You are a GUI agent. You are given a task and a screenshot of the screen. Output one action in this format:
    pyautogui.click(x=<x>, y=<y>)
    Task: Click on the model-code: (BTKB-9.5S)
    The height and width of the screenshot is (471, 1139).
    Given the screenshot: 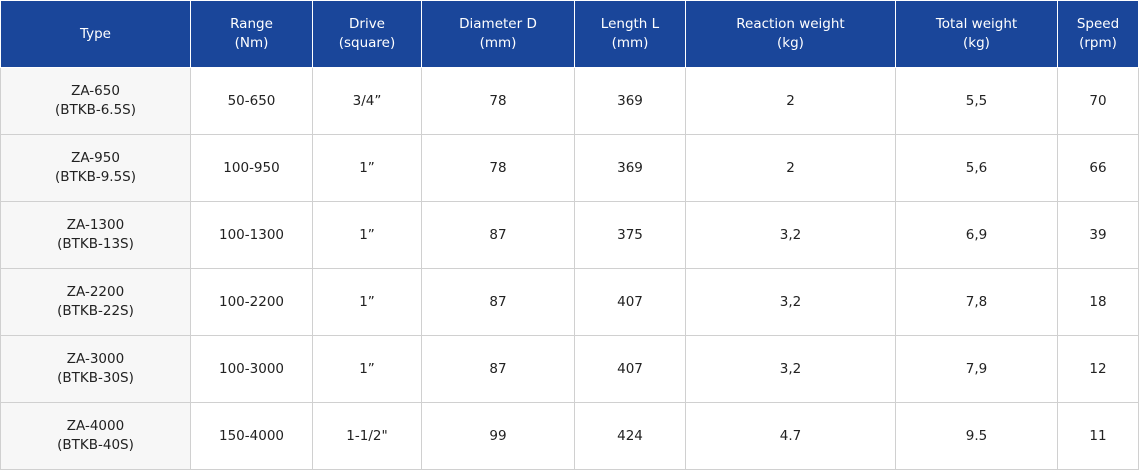 What is the action you would take?
    pyautogui.click(x=95, y=177)
    